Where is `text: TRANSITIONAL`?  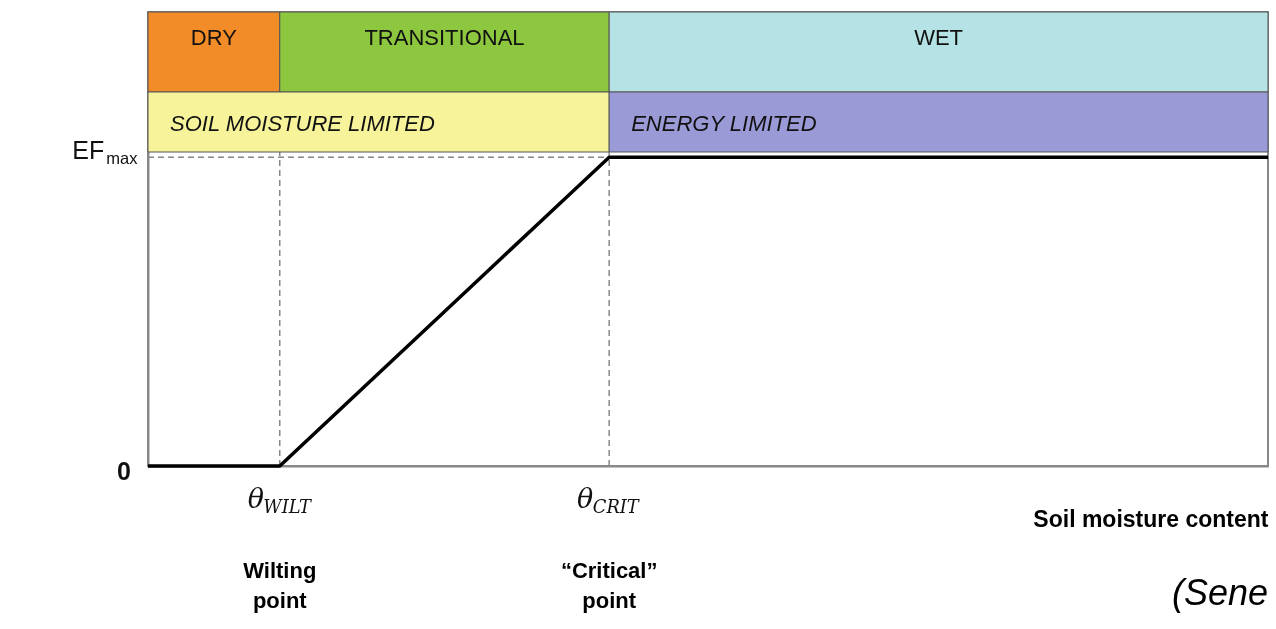 text: TRANSITIONAL is located at coordinates (444, 37).